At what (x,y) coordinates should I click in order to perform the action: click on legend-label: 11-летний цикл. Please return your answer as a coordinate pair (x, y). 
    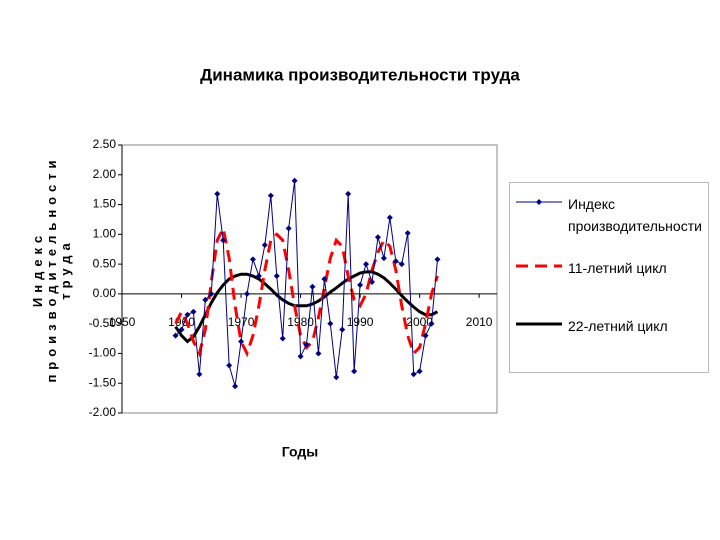
    Looking at the image, I should click on (617, 268).